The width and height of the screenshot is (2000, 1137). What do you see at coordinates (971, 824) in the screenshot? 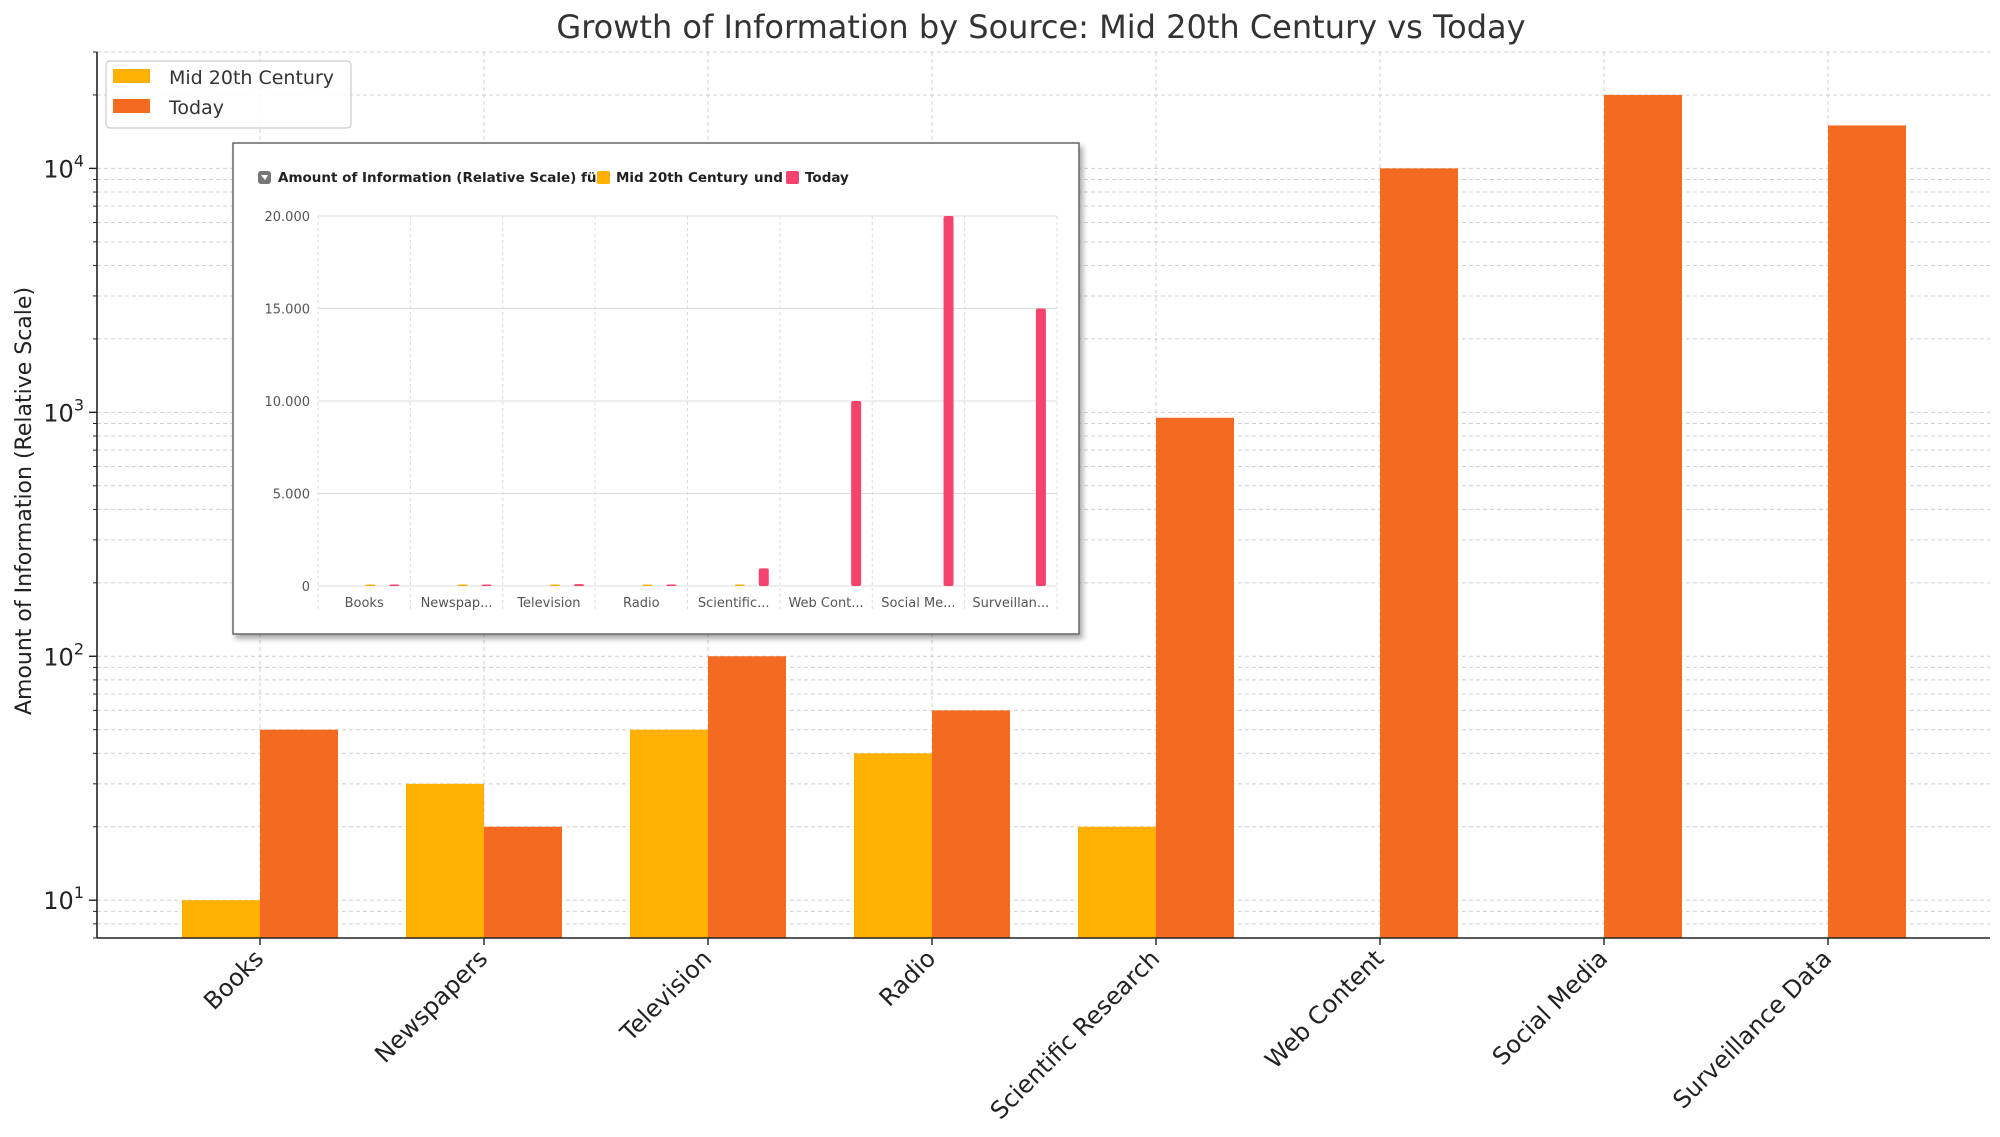
I see `bar-today-radio` at bounding box center [971, 824].